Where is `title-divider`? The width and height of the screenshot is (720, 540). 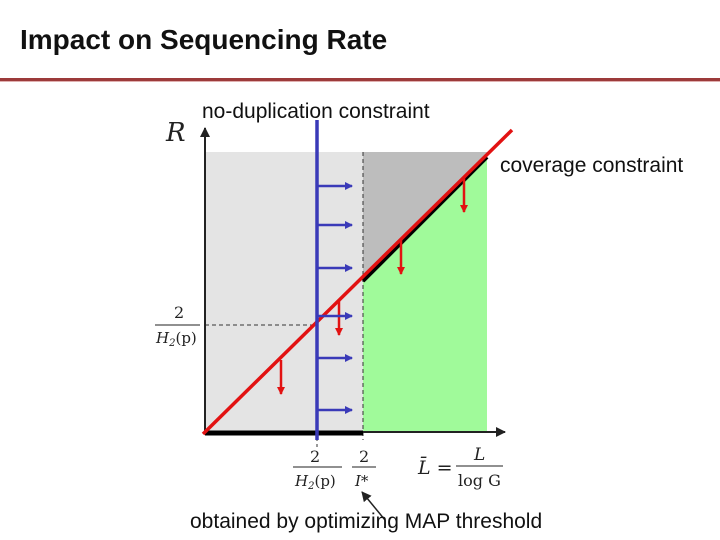 title-divider is located at coordinates (360, 79).